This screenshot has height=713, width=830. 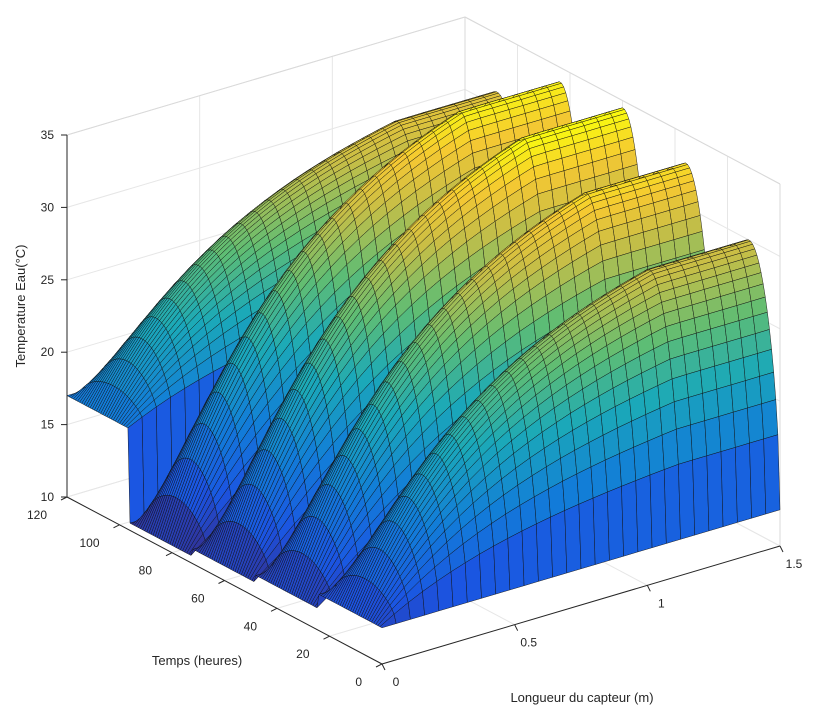 I want to click on z-tick-label: 30, so click(x=48, y=207).